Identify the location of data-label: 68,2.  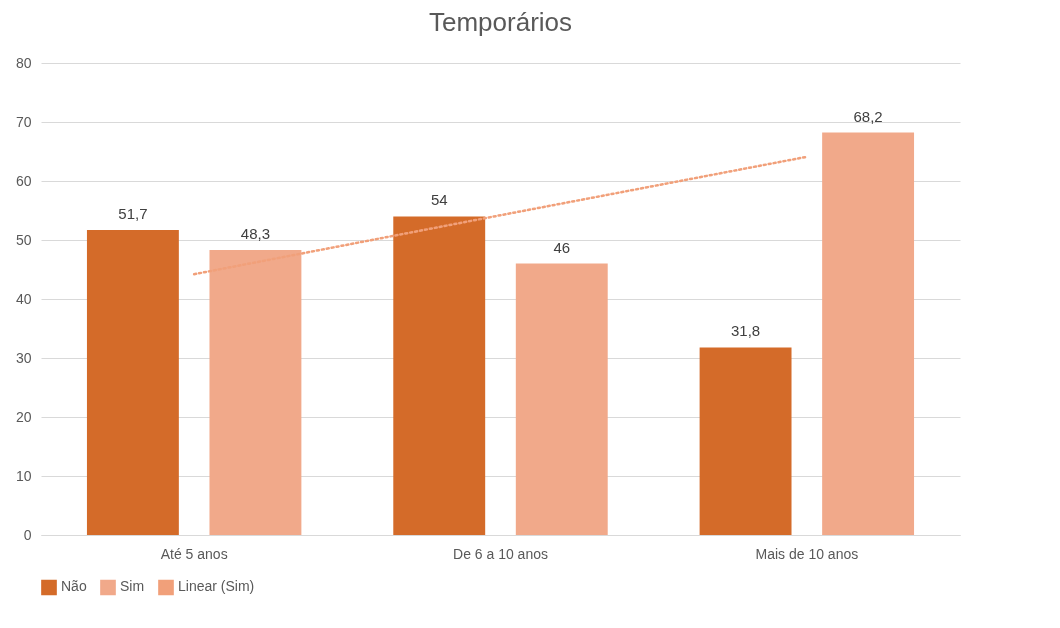
(868, 116).